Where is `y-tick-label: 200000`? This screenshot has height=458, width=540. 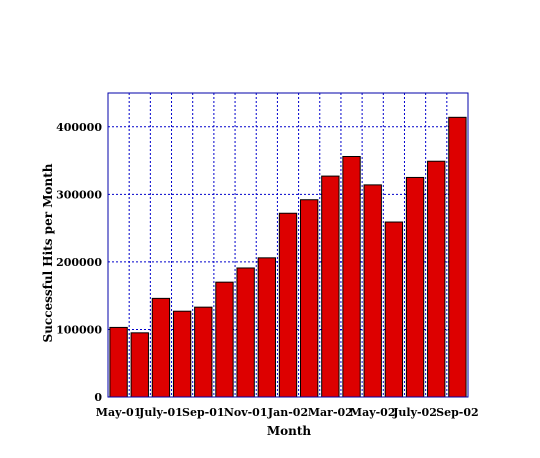 y-tick-label: 200000 is located at coordinates (79, 262).